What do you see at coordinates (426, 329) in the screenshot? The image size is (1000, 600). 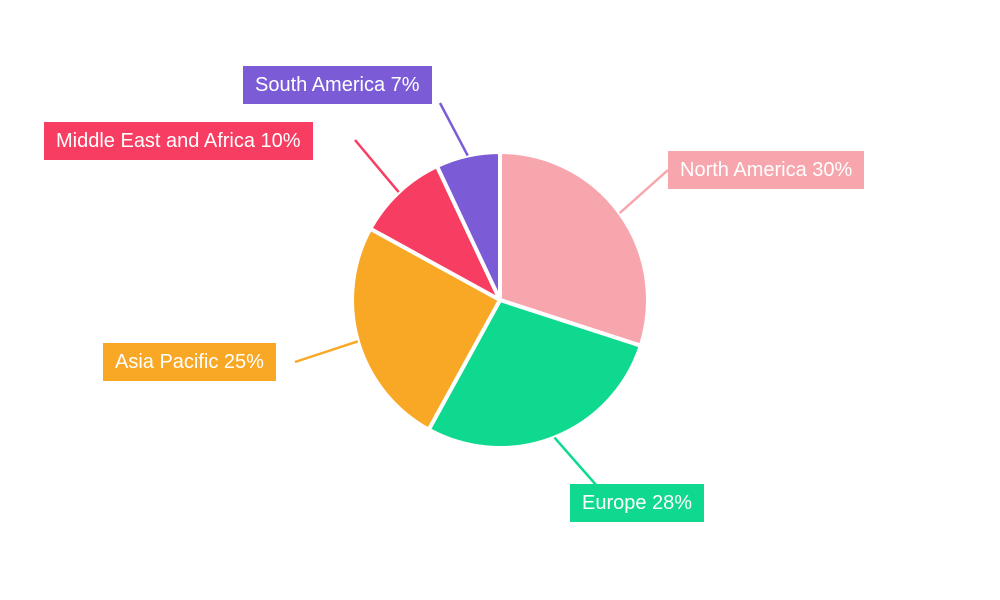 I see `pie-slice-asia-pacific` at bounding box center [426, 329].